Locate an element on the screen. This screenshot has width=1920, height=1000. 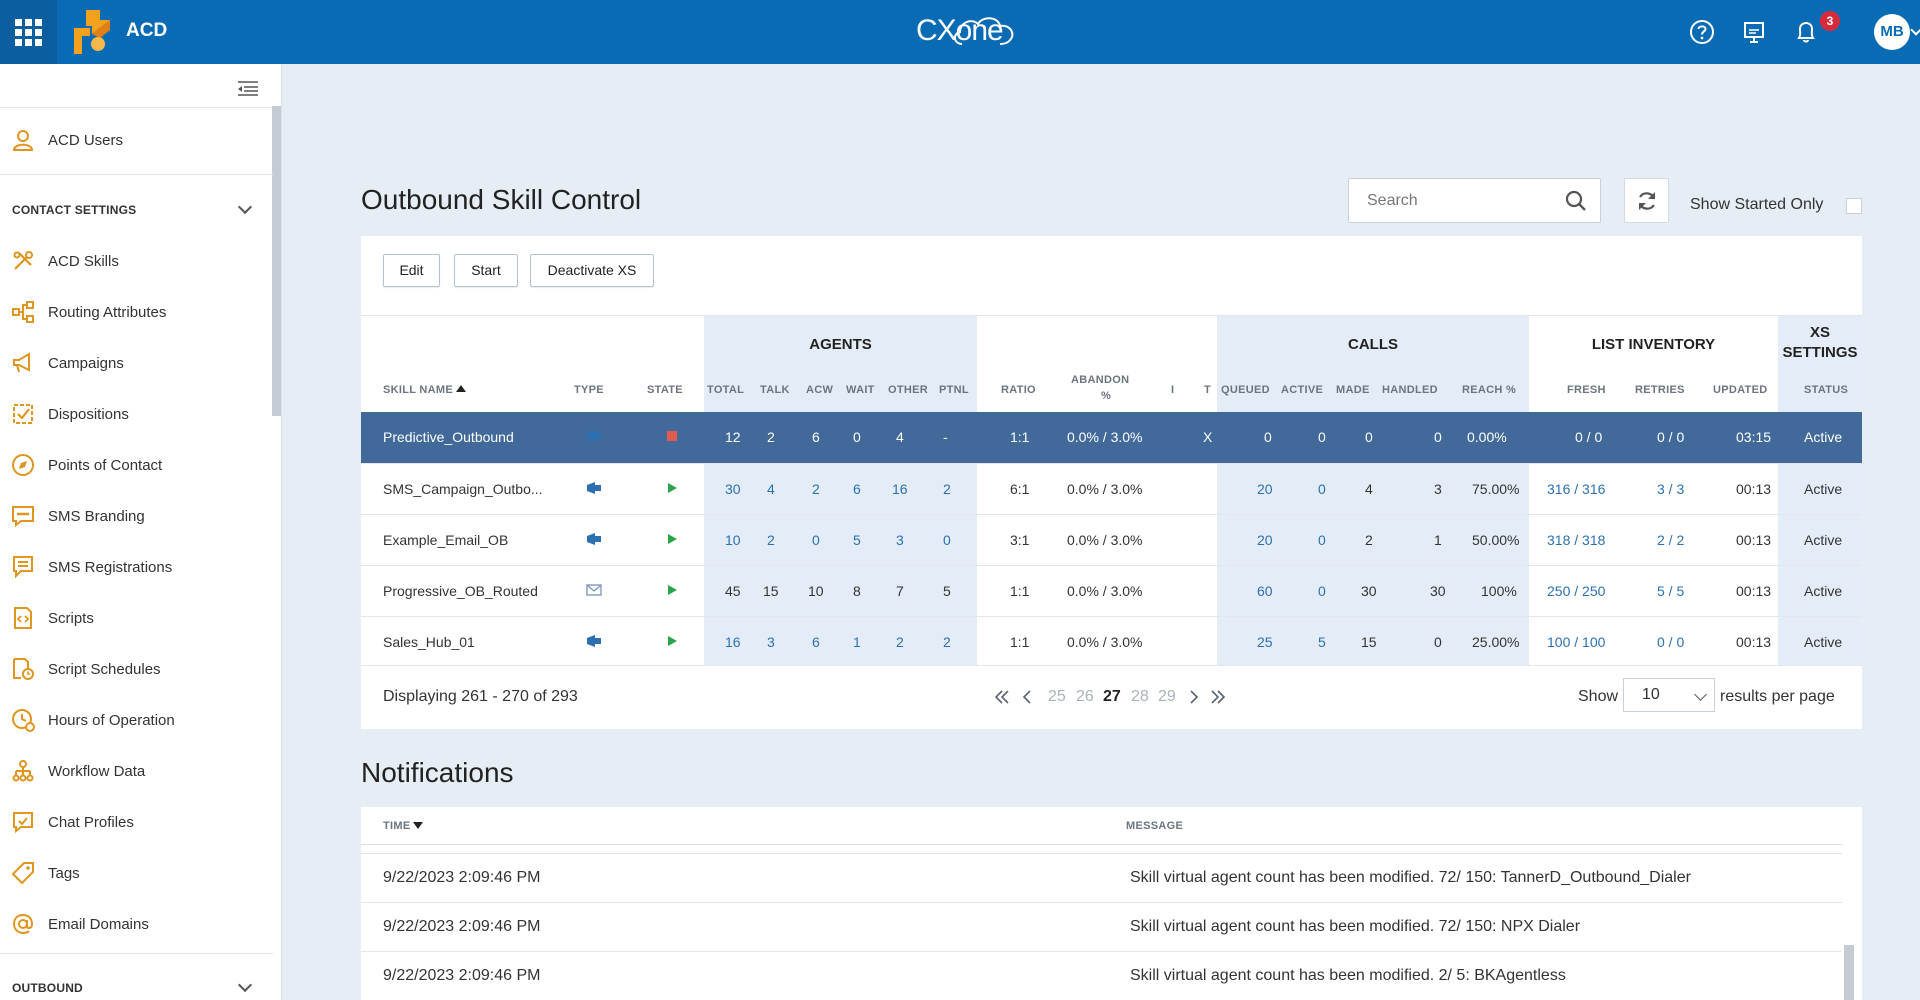
sidebar-item-acd-skills: ACD Skills is located at coordinates (136, 261).